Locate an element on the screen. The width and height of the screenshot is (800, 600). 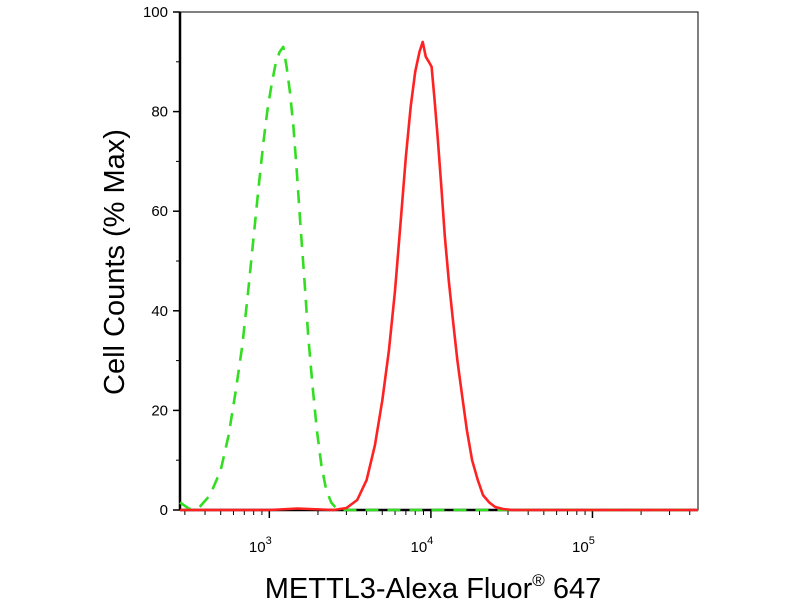
x-tick-label: 10³ is located at coordinates (260, 545).